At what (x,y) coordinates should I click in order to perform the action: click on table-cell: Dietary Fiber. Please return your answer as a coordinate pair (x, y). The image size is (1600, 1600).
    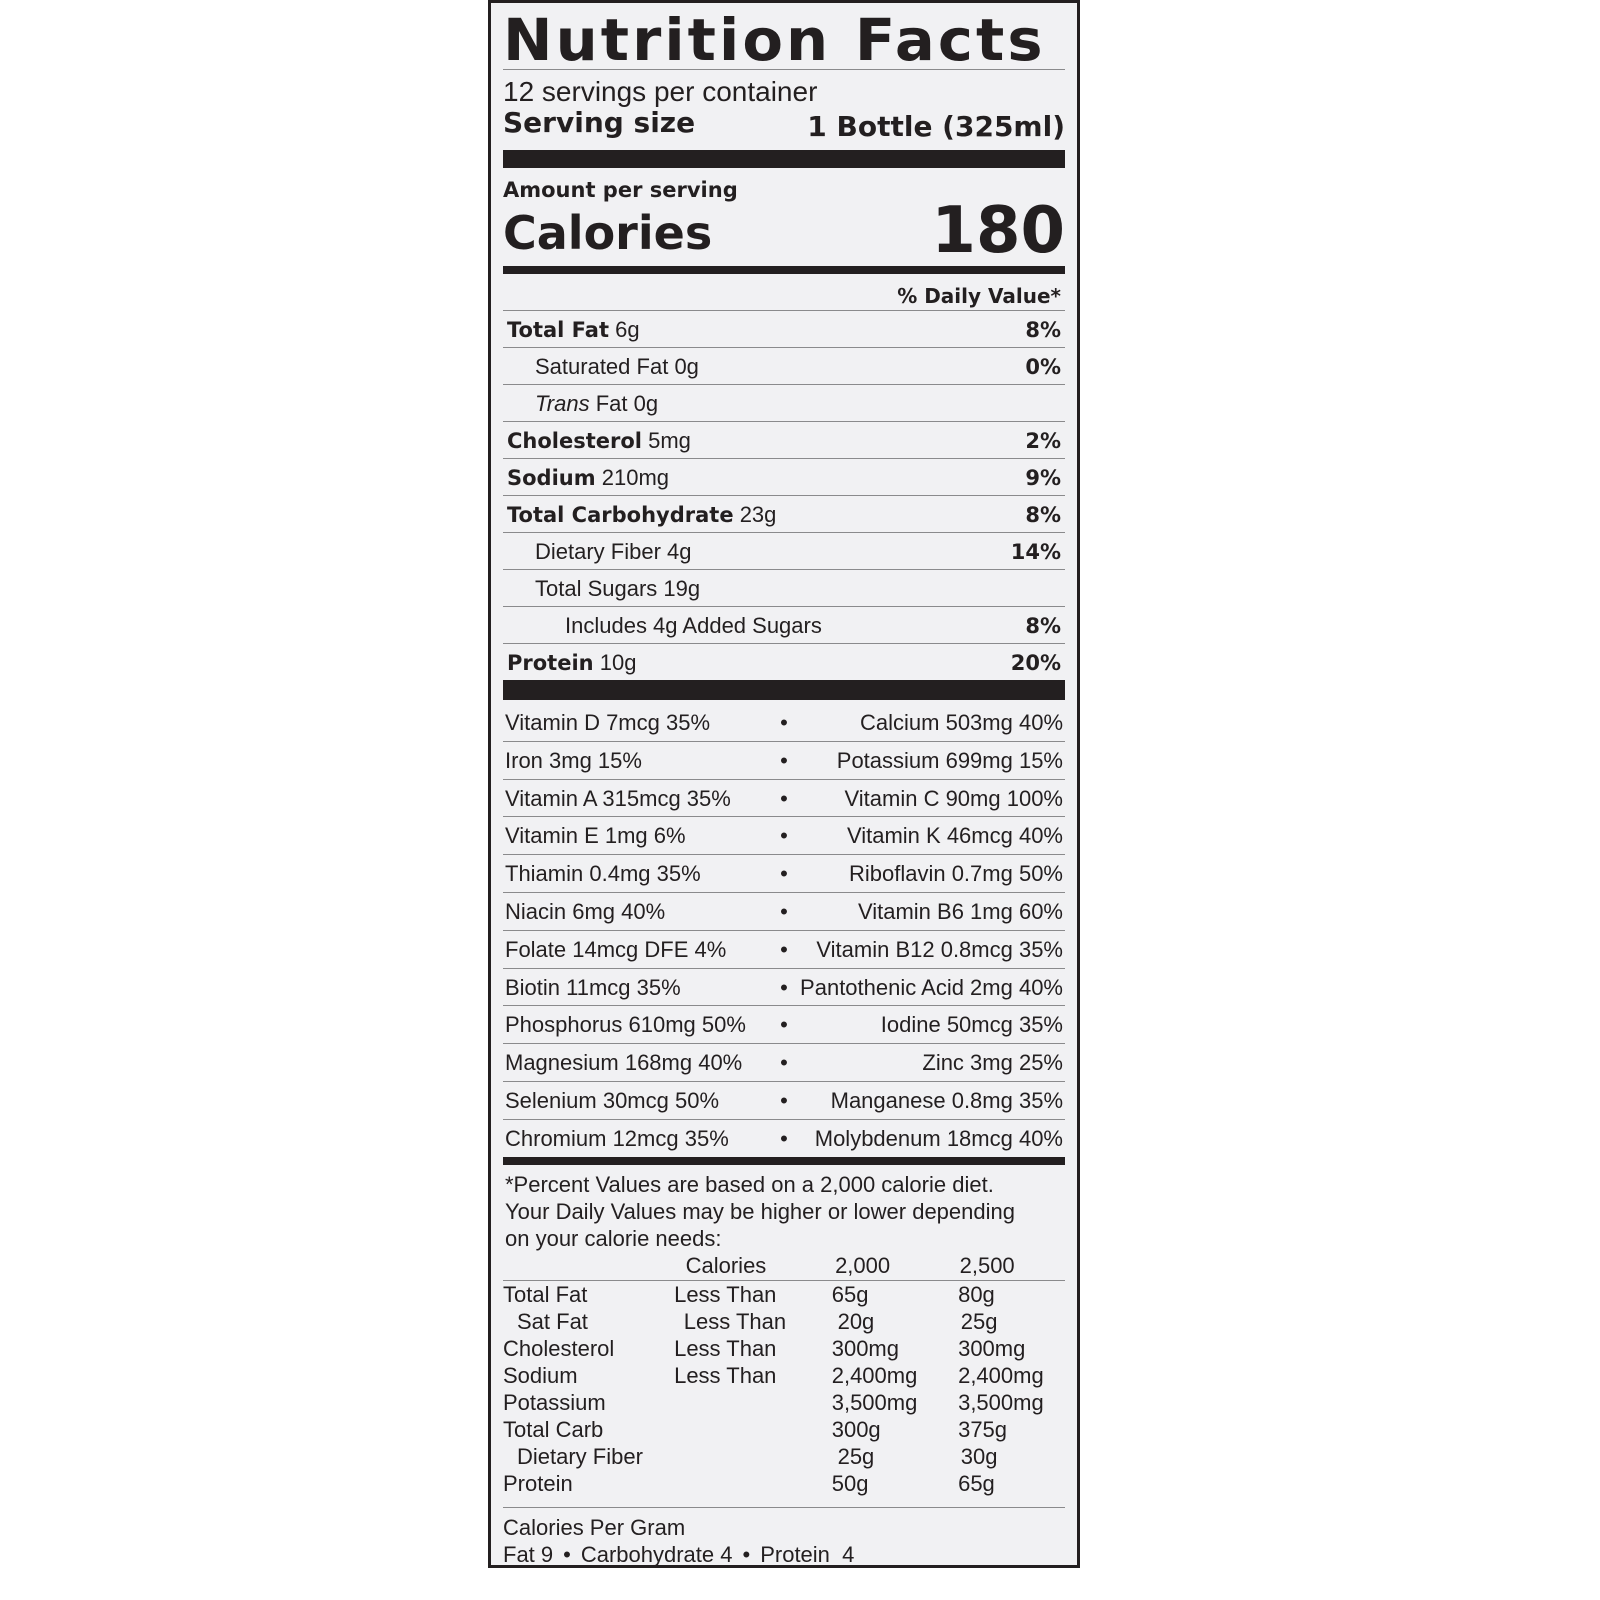
    Looking at the image, I should click on (580, 1456).